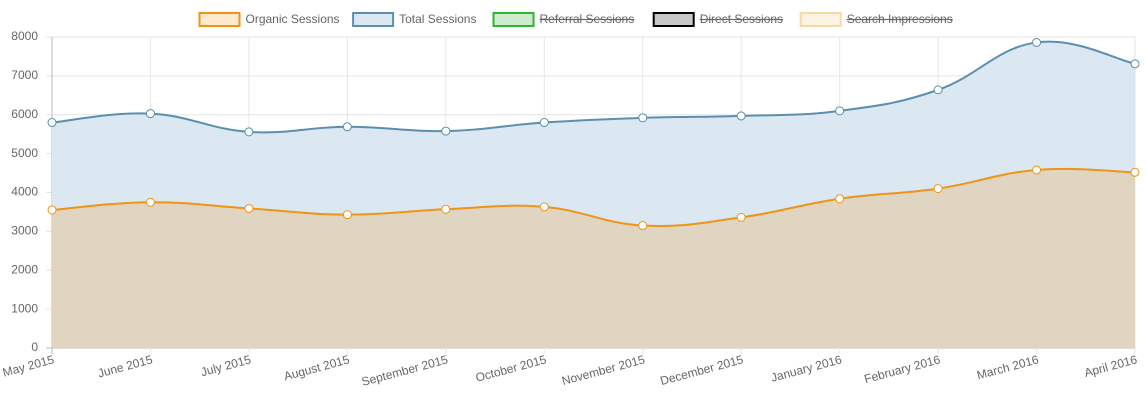 Image resolution: width=1147 pixels, height=410 pixels. I want to click on y-tick-label: 5000, so click(24, 153).